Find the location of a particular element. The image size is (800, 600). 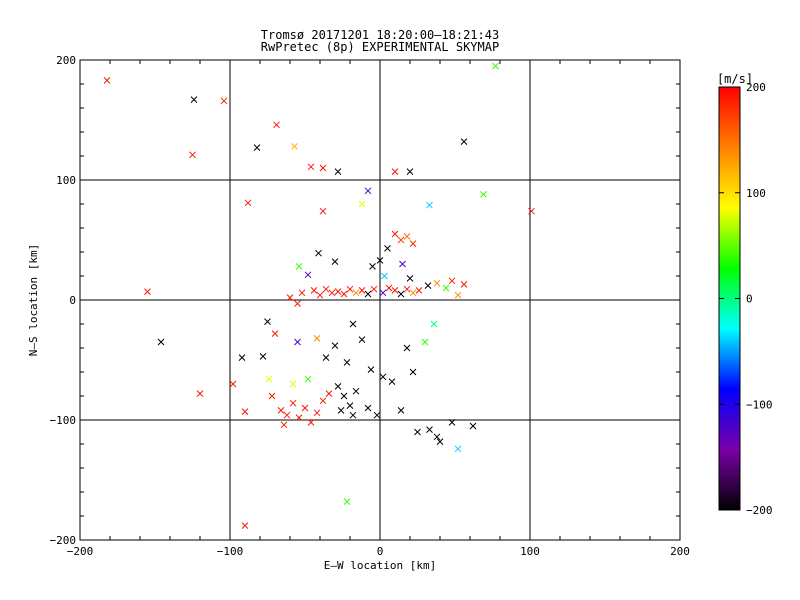

colorbar-tick-label: −100 is located at coordinates (759, 404).